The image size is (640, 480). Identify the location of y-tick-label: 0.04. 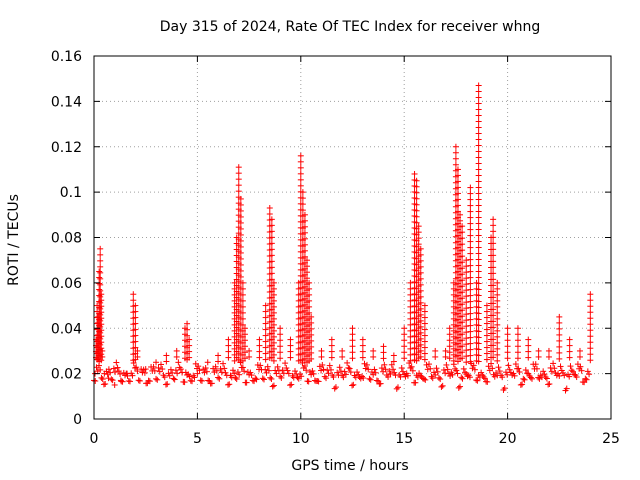
(66, 329).